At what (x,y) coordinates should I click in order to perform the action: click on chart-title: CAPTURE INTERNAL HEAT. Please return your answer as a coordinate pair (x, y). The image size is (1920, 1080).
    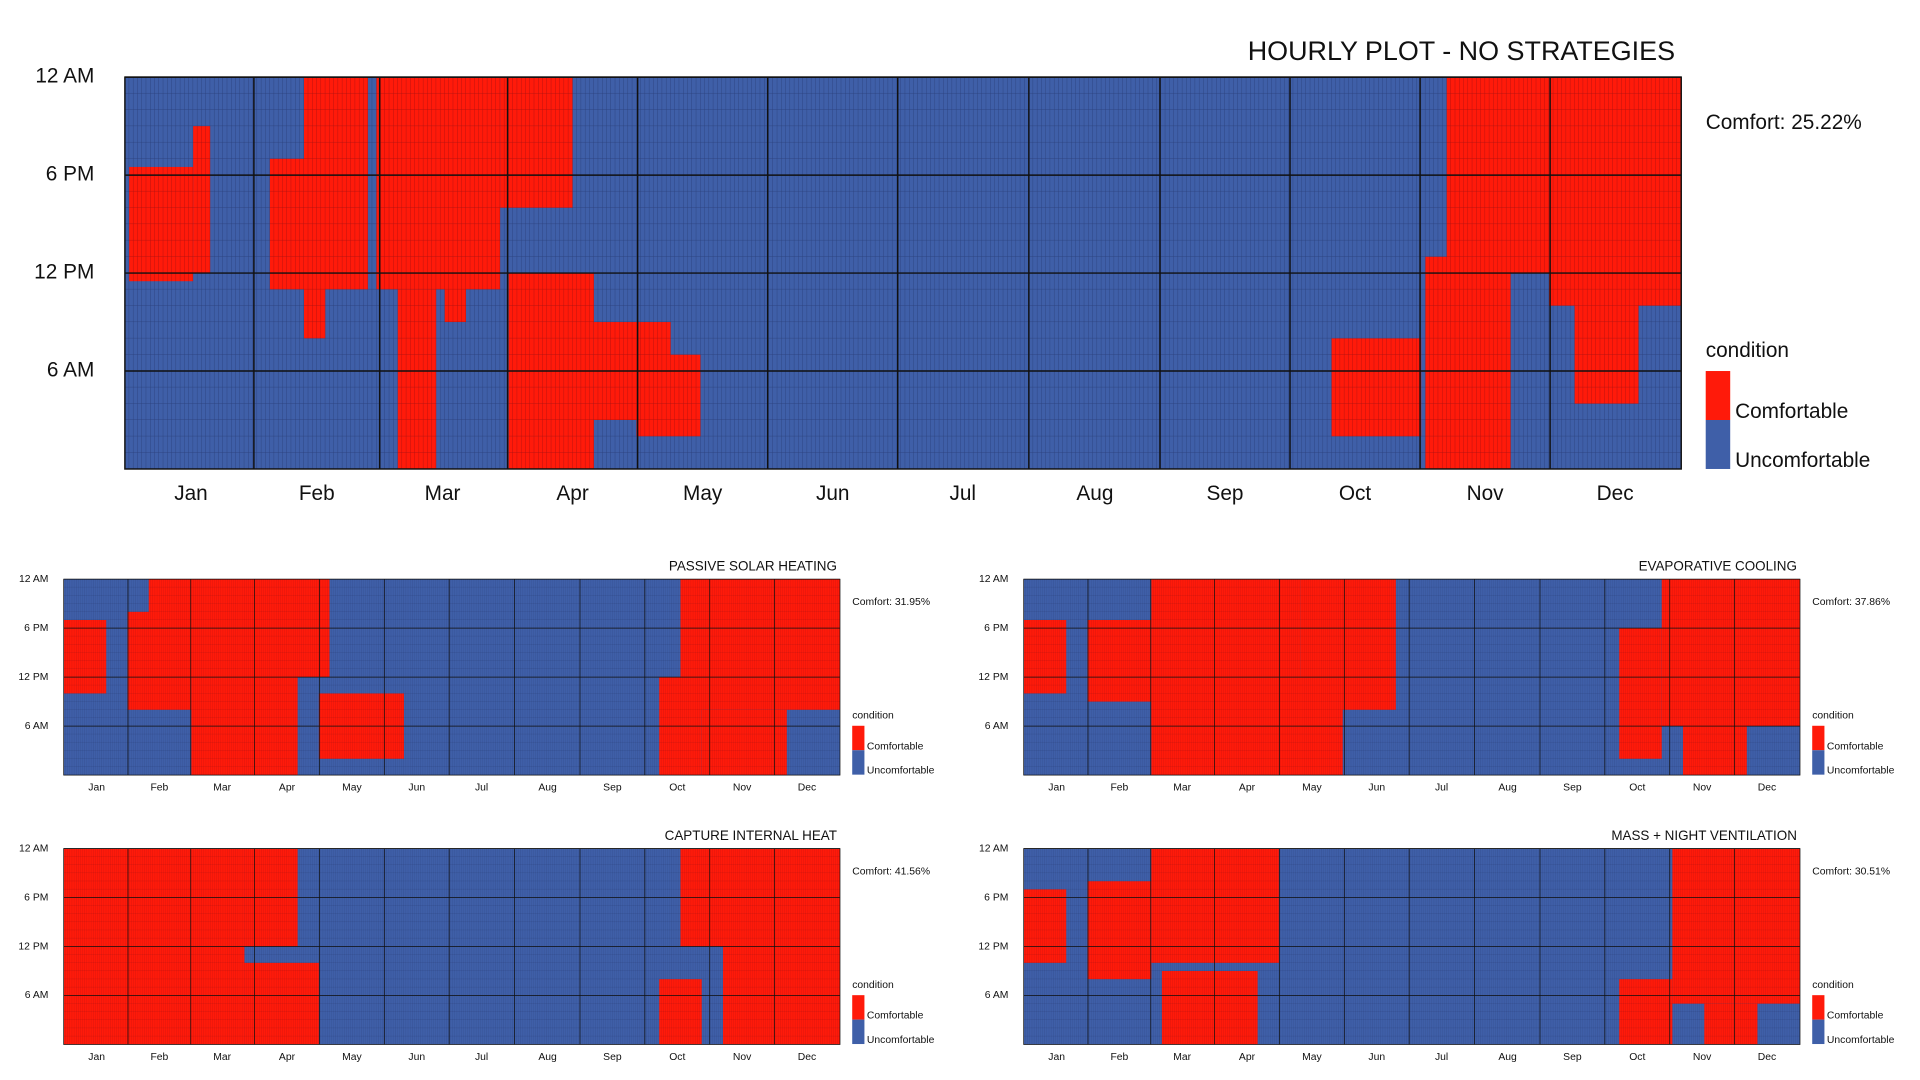
    Looking at the image, I should click on (751, 835).